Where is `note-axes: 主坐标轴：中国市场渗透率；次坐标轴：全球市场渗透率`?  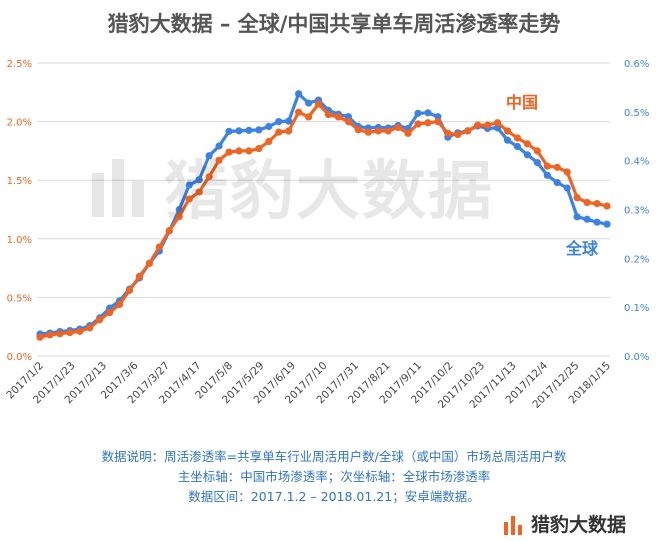
note-axes: 主坐标轴：中国市场渗透率；次坐标轴：全球市场渗透率 is located at coordinates (334, 476).